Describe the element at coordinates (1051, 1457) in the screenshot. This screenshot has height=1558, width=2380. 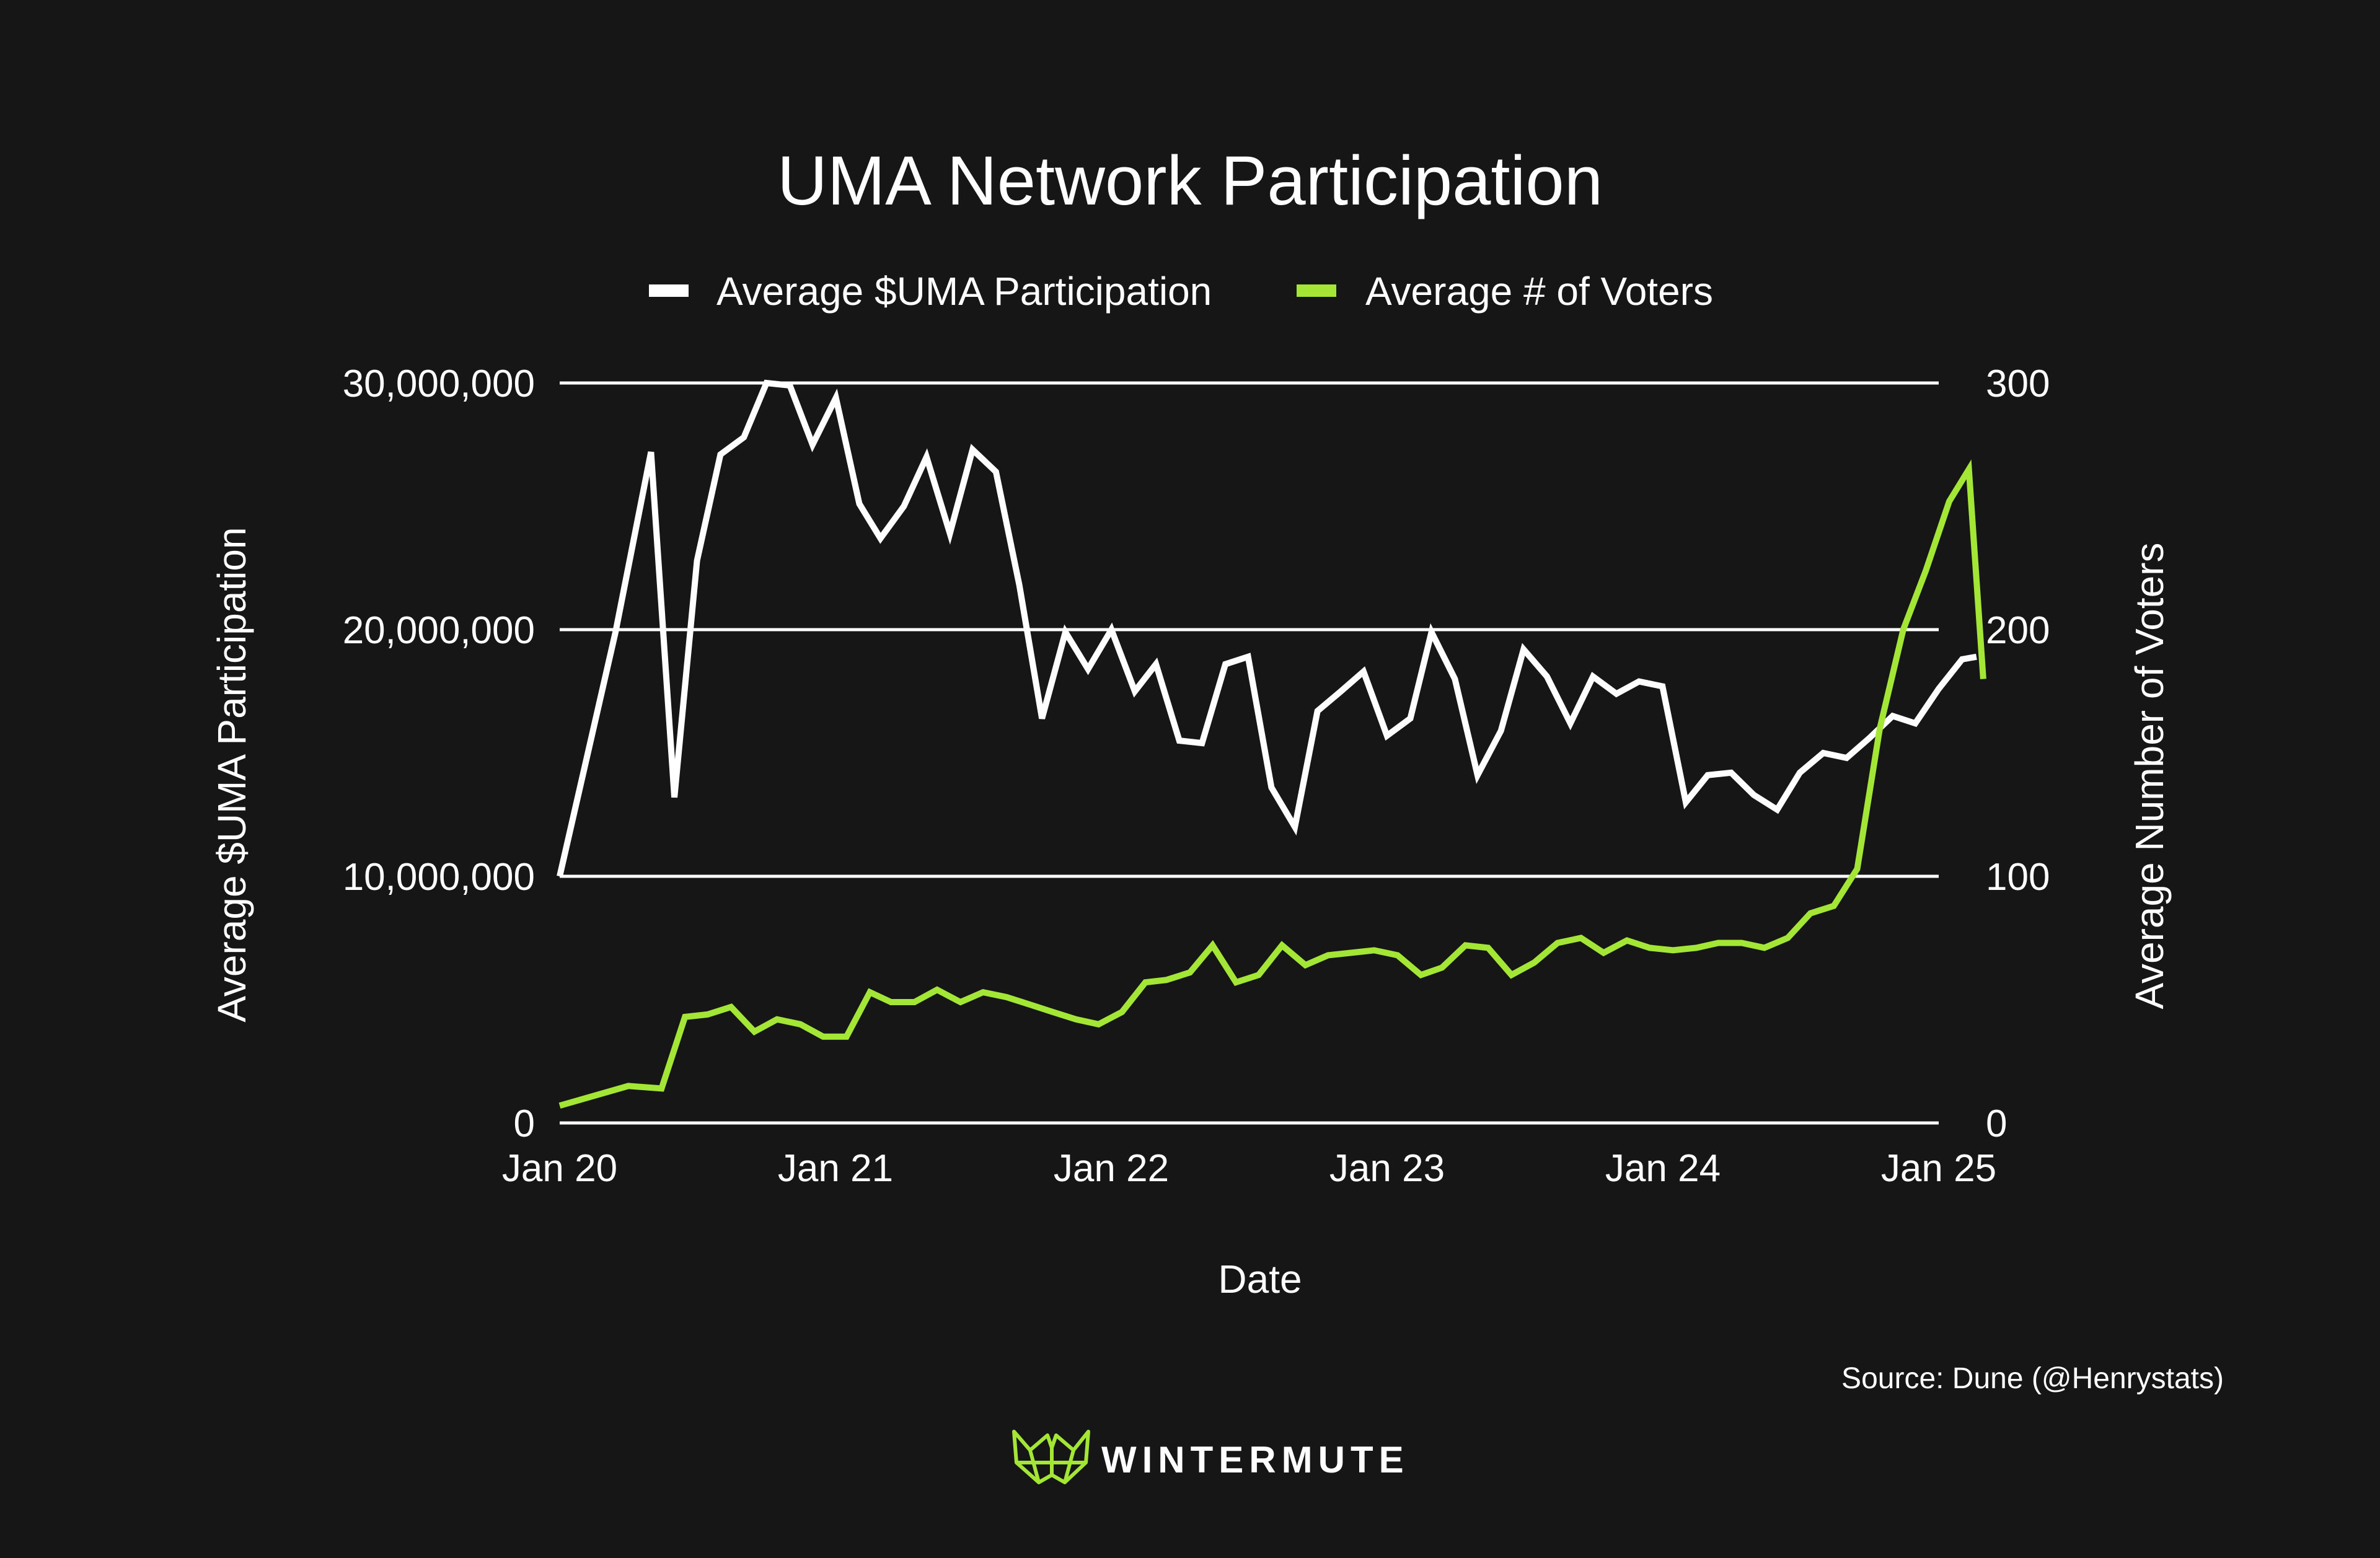
I see `wintermute-logo-icon` at that location.